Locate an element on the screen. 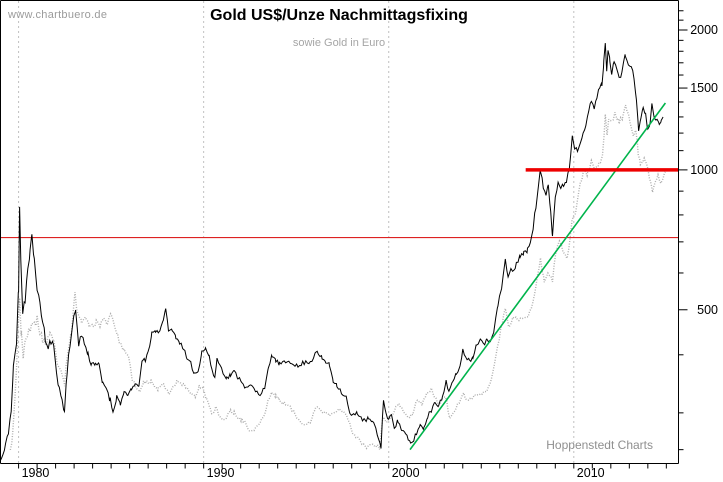 The width and height of the screenshot is (723, 482). x-tick-label: 1990 is located at coordinates (220, 473).